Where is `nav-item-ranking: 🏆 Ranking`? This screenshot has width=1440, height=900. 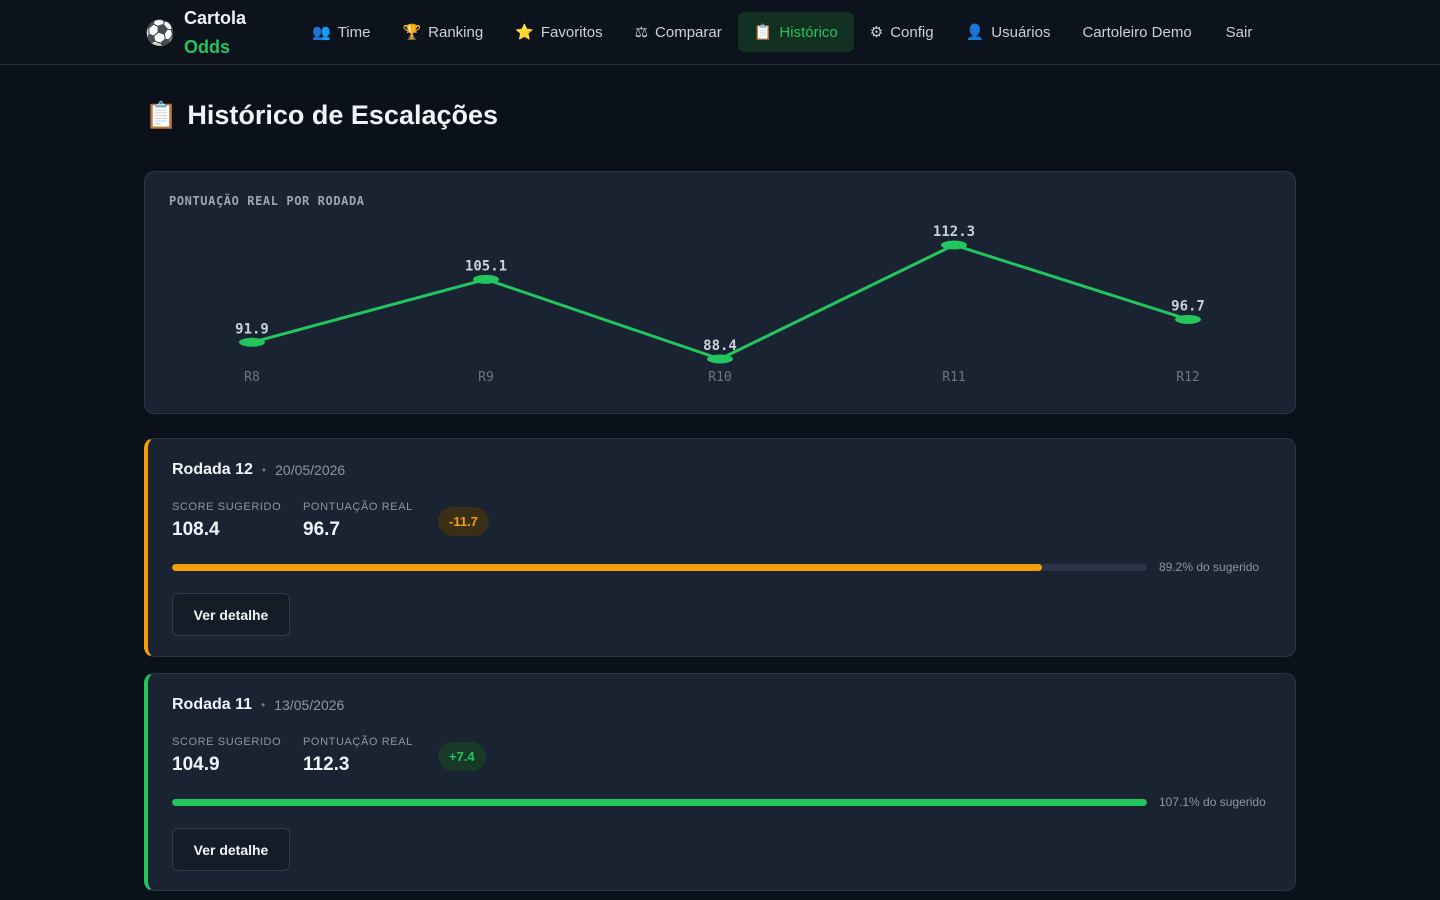 nav-item-ranking: 🏆 Ranking is located at coordinates (442, 32).